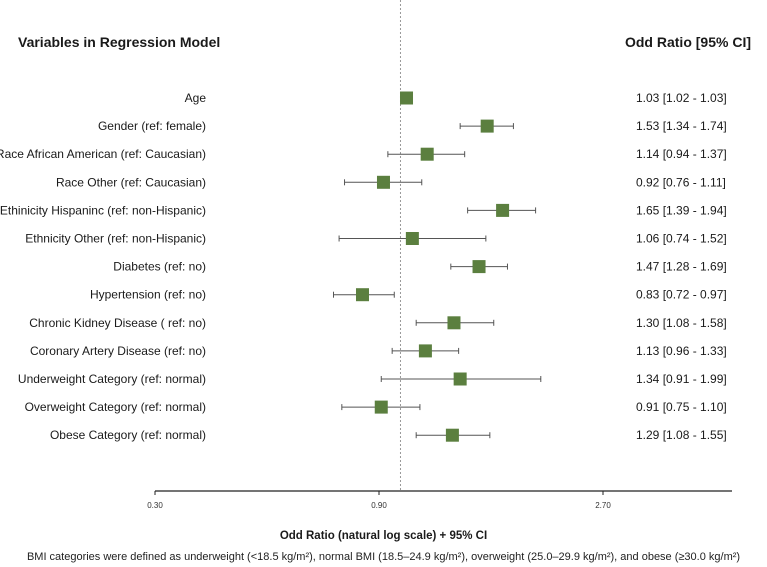 The width and height of the screenshot is (767, 567). I want to click on row-value: 1.03 [1.02 - 1.03], so click(681, 98).